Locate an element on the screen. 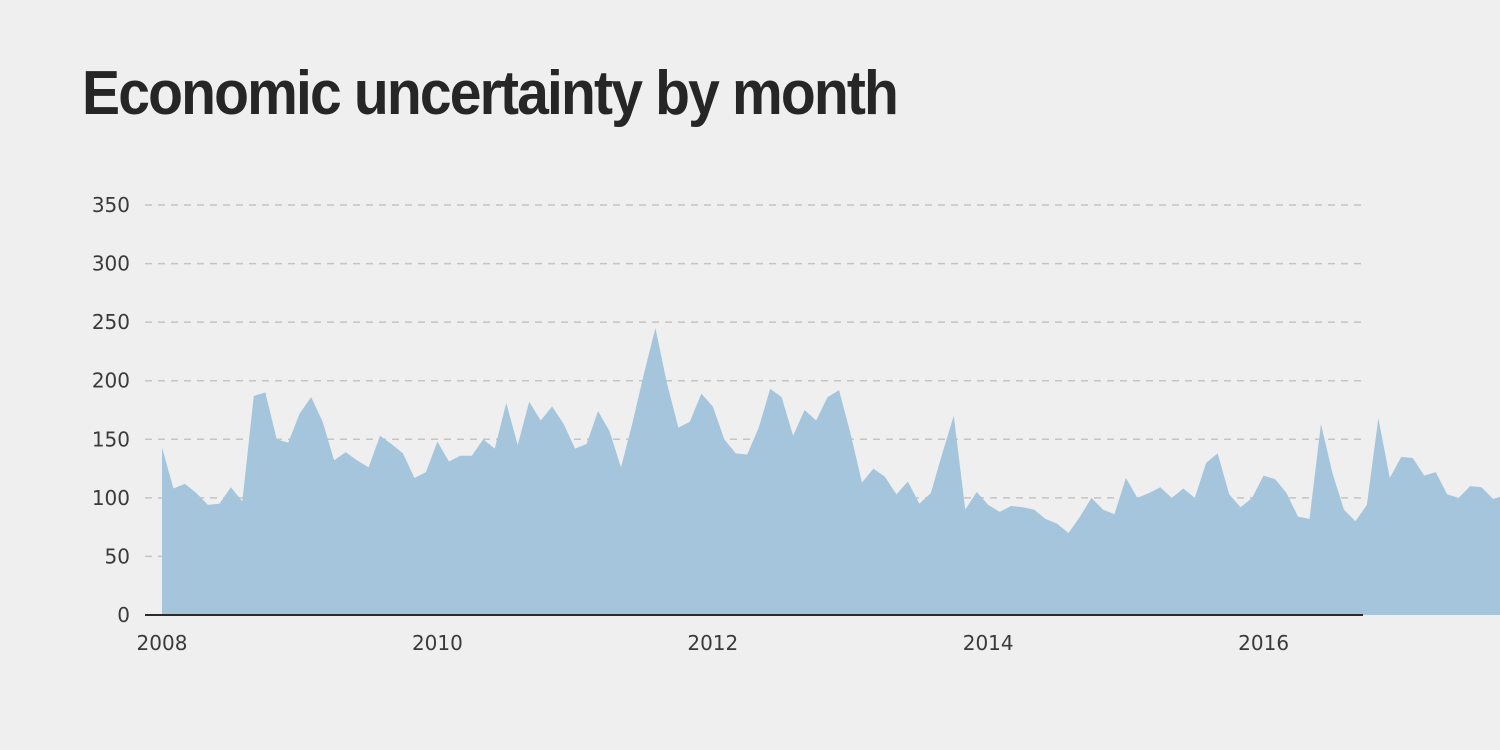  x-tick-label: 2016 is located at coordinates (1263, 643).